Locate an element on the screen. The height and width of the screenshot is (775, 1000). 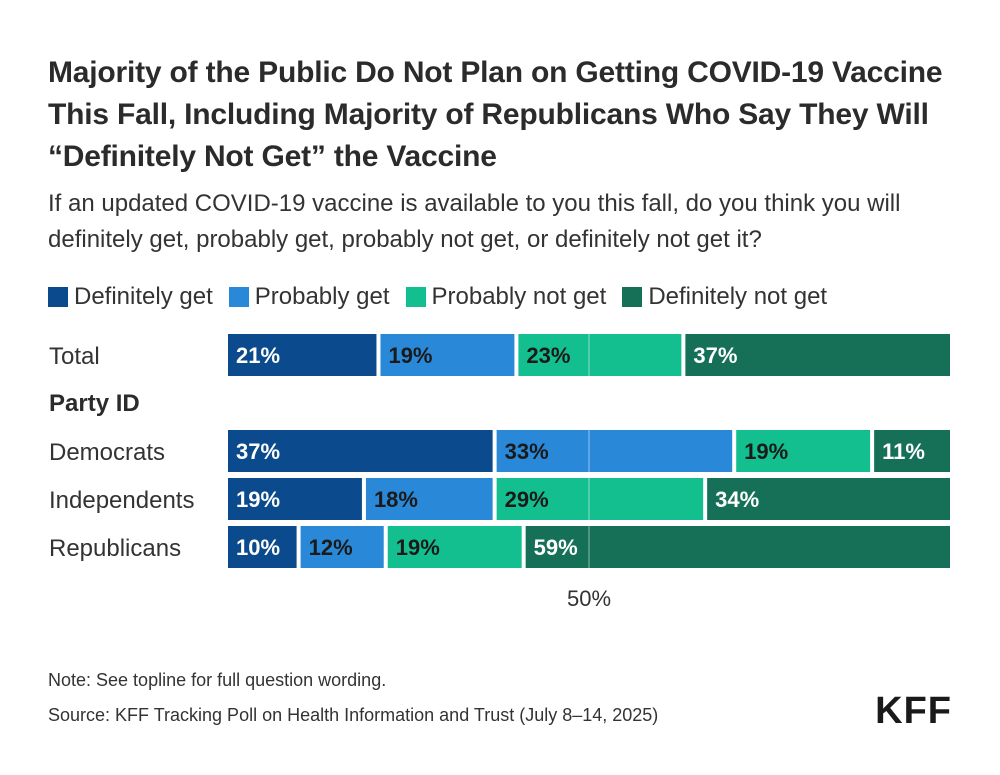
midline-label: 50% is located at coordinates (589, 598).